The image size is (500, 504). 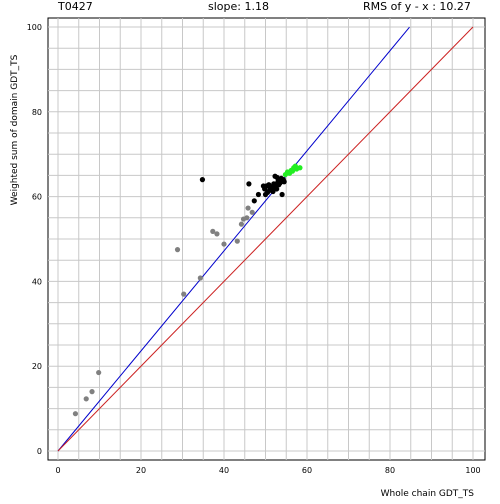 What do you see at coordinates (428, 494) in the screenshot?
I see `x-axis-label: Whole chain GDT_TS` at bounding box center [428, 494].